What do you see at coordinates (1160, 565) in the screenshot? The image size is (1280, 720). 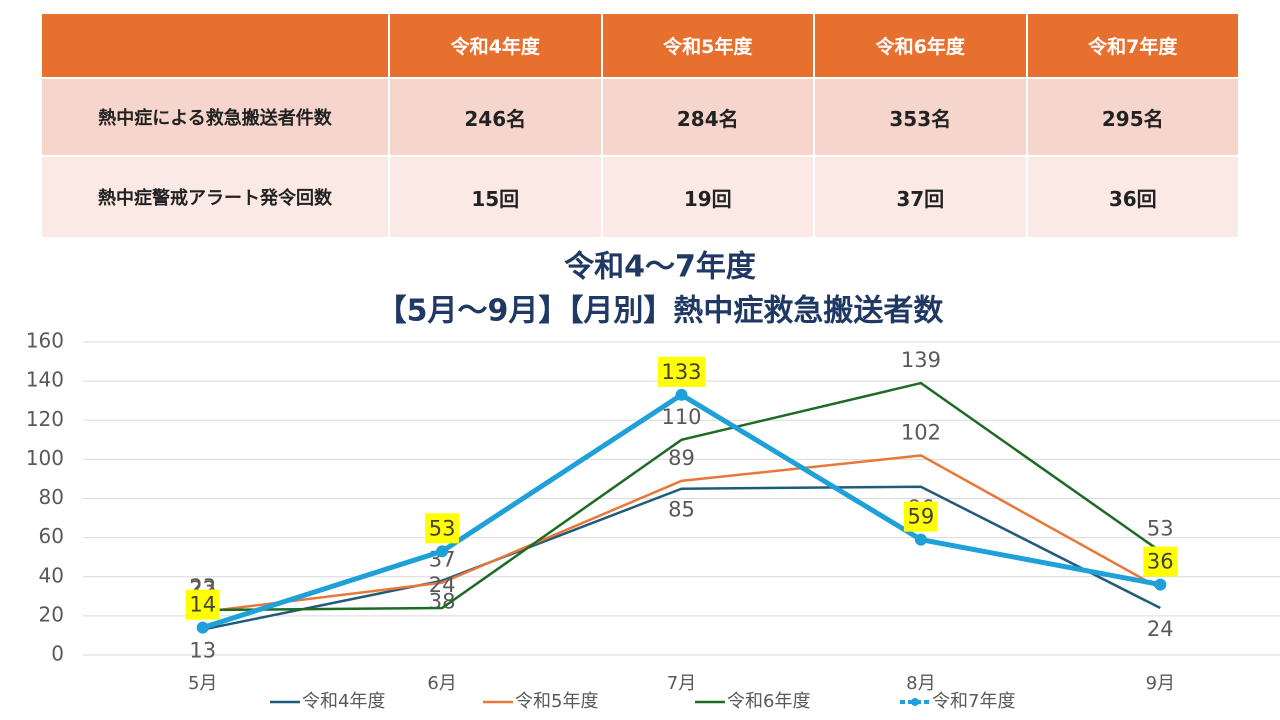 I see `data-label: 34` at bounding box center [1160, 565].